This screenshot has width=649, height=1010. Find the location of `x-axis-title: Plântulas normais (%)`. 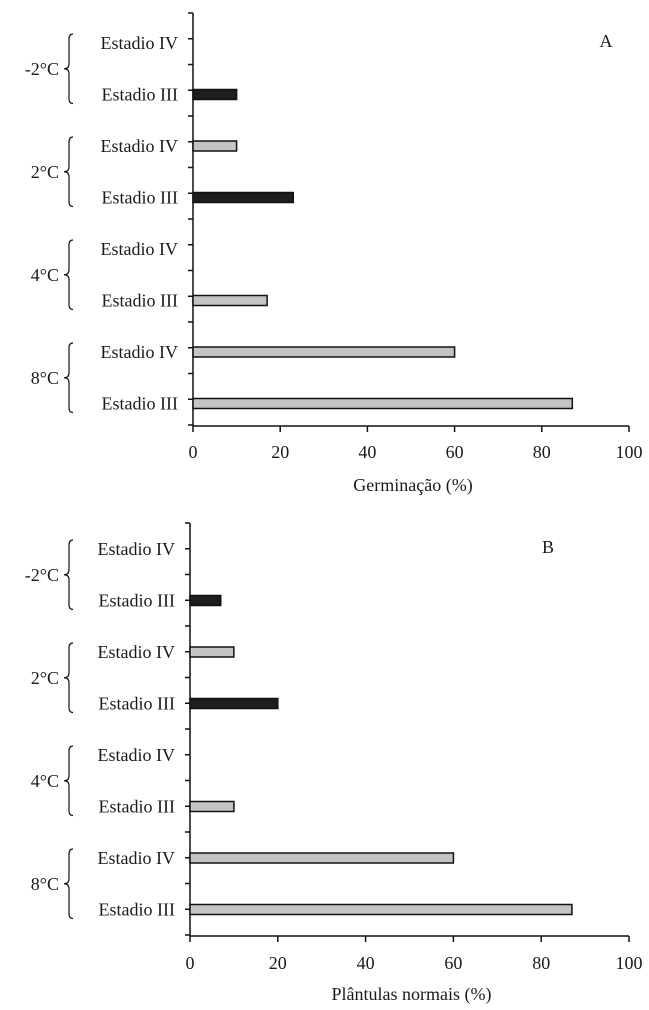

x-axis-title: Plântulas normais (%) is located at coordinates (412, 994).